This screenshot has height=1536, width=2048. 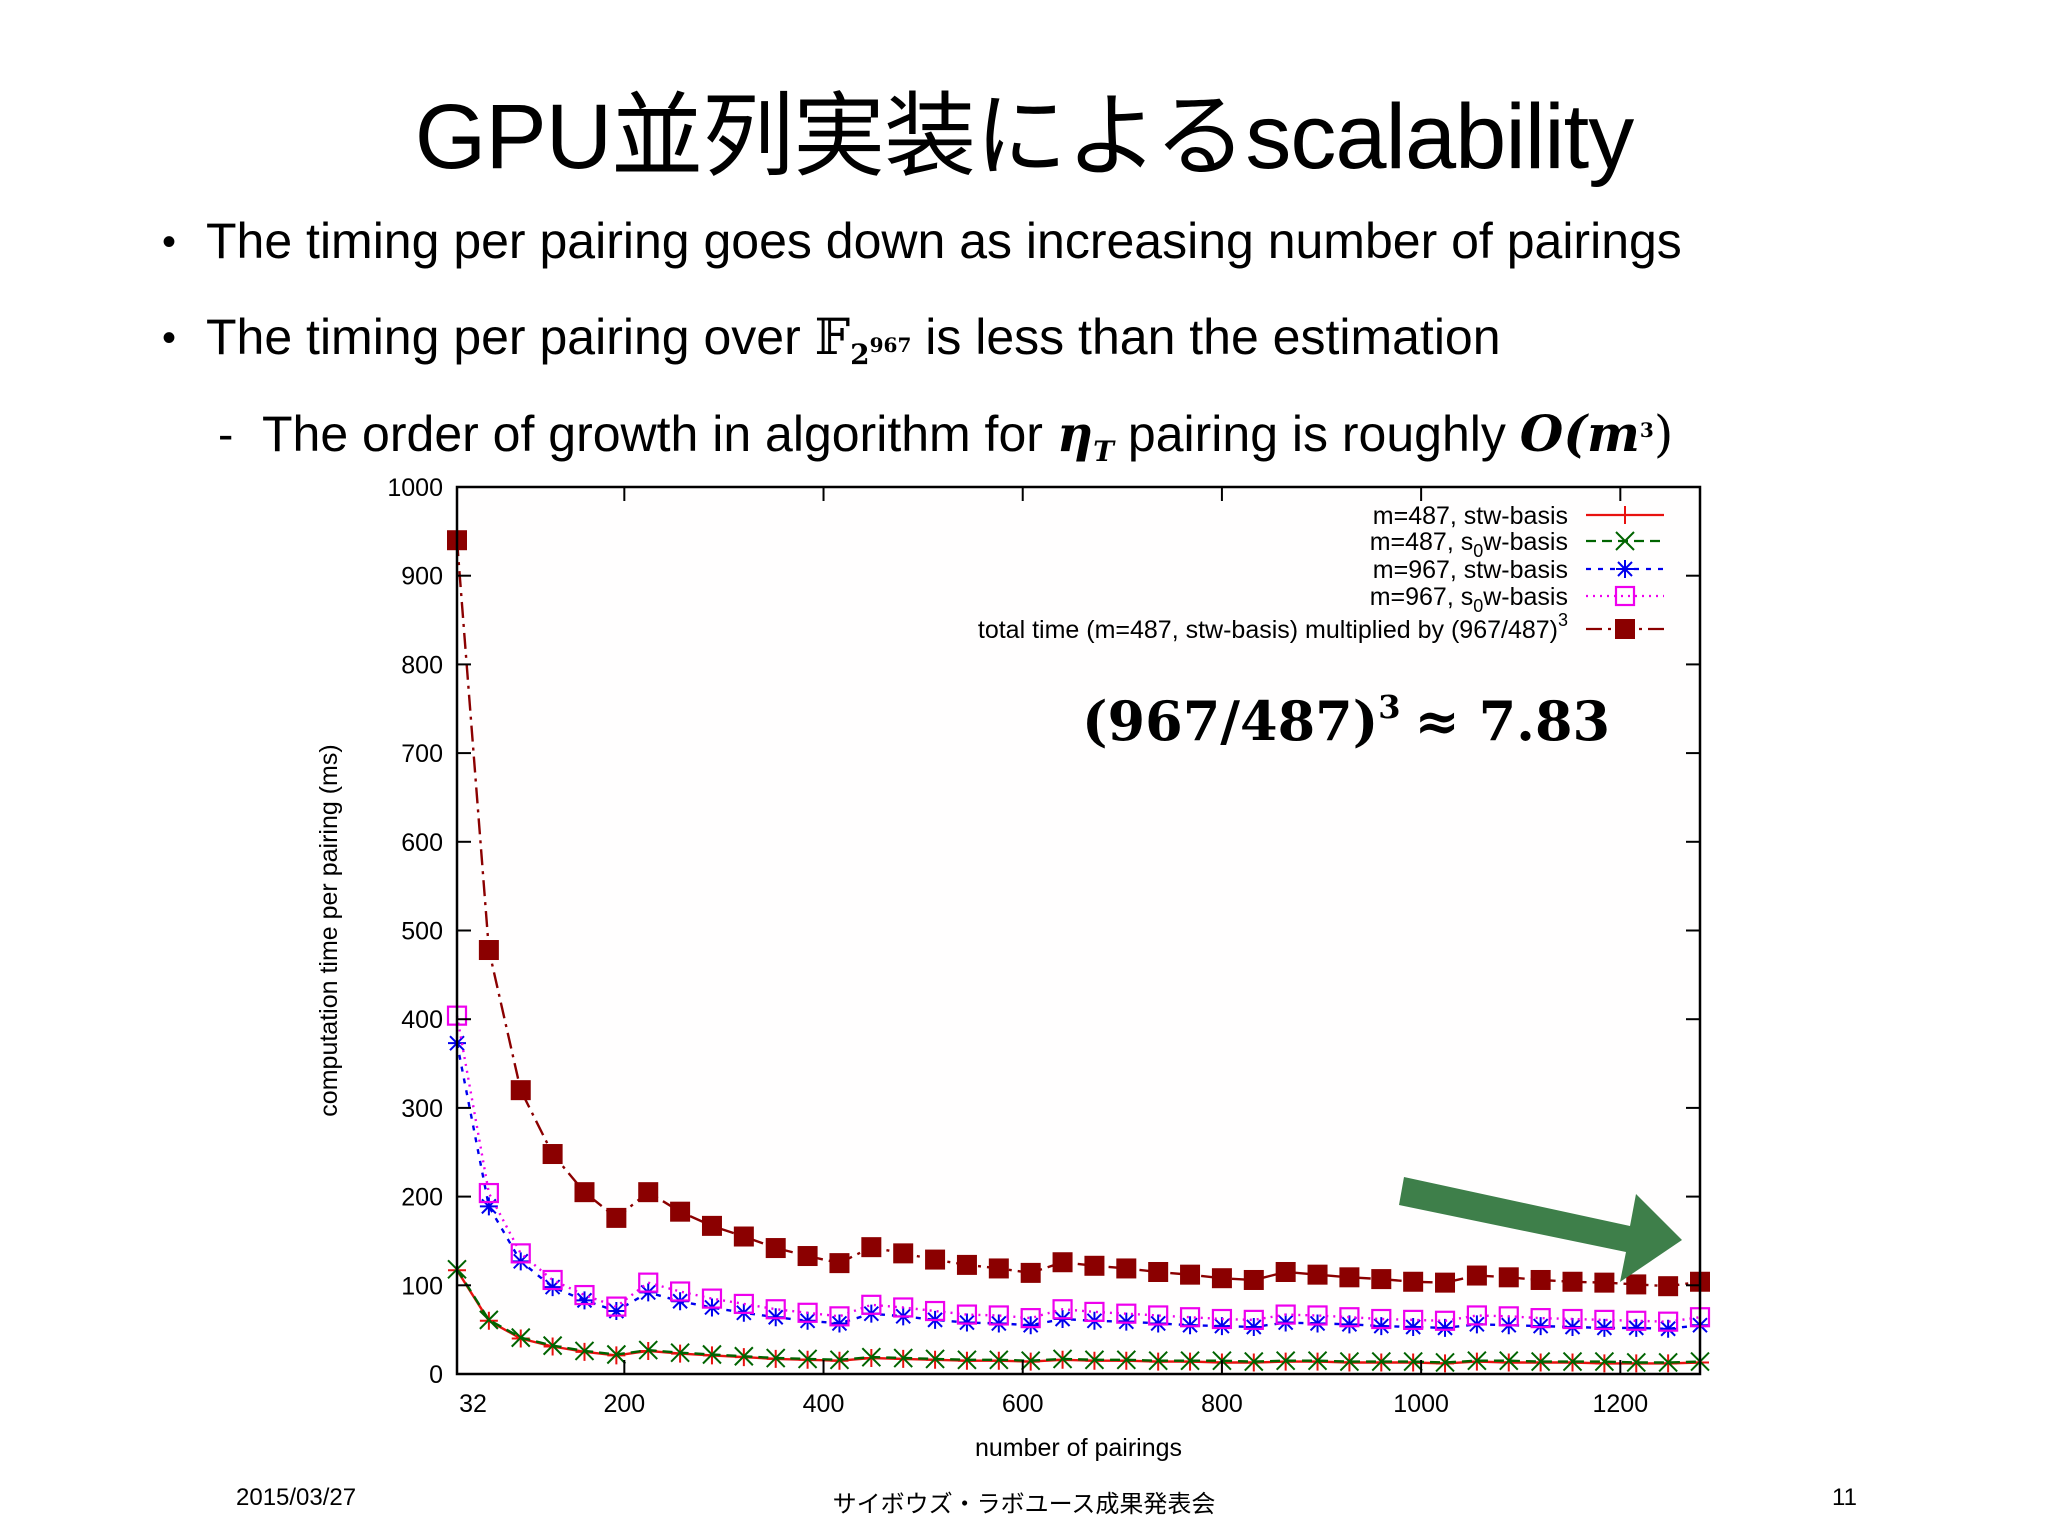 What do you see at coordinates (1844, 1497) in the screenshot?
I see `page-number: 11` at bounding box center [1844, 1497].